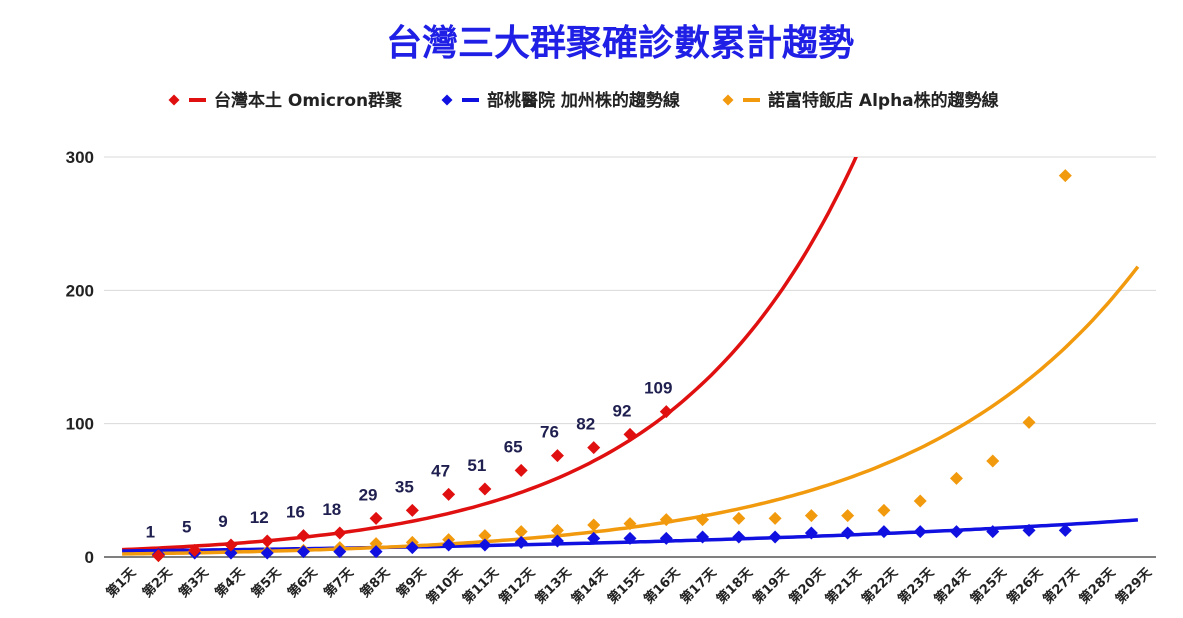 This screenshot has width=1183, height=618. I want to click on x-tick-label: 第13天, so click(553, 585).